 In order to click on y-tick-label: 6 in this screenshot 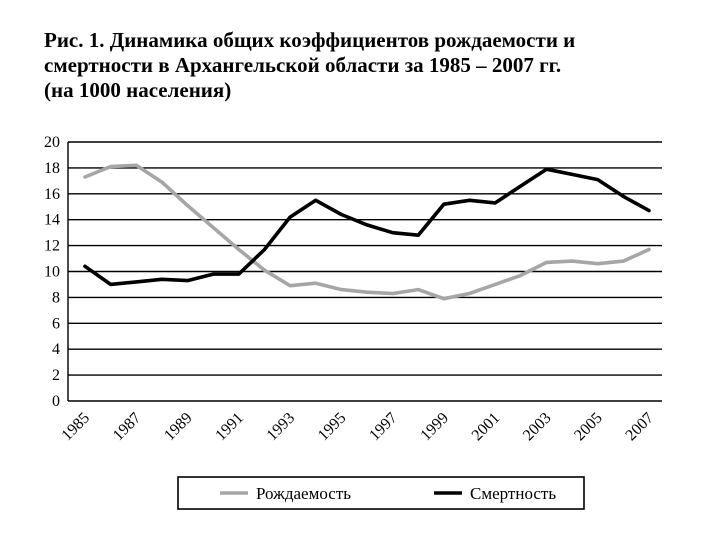, I will do `click(56, 323)`.